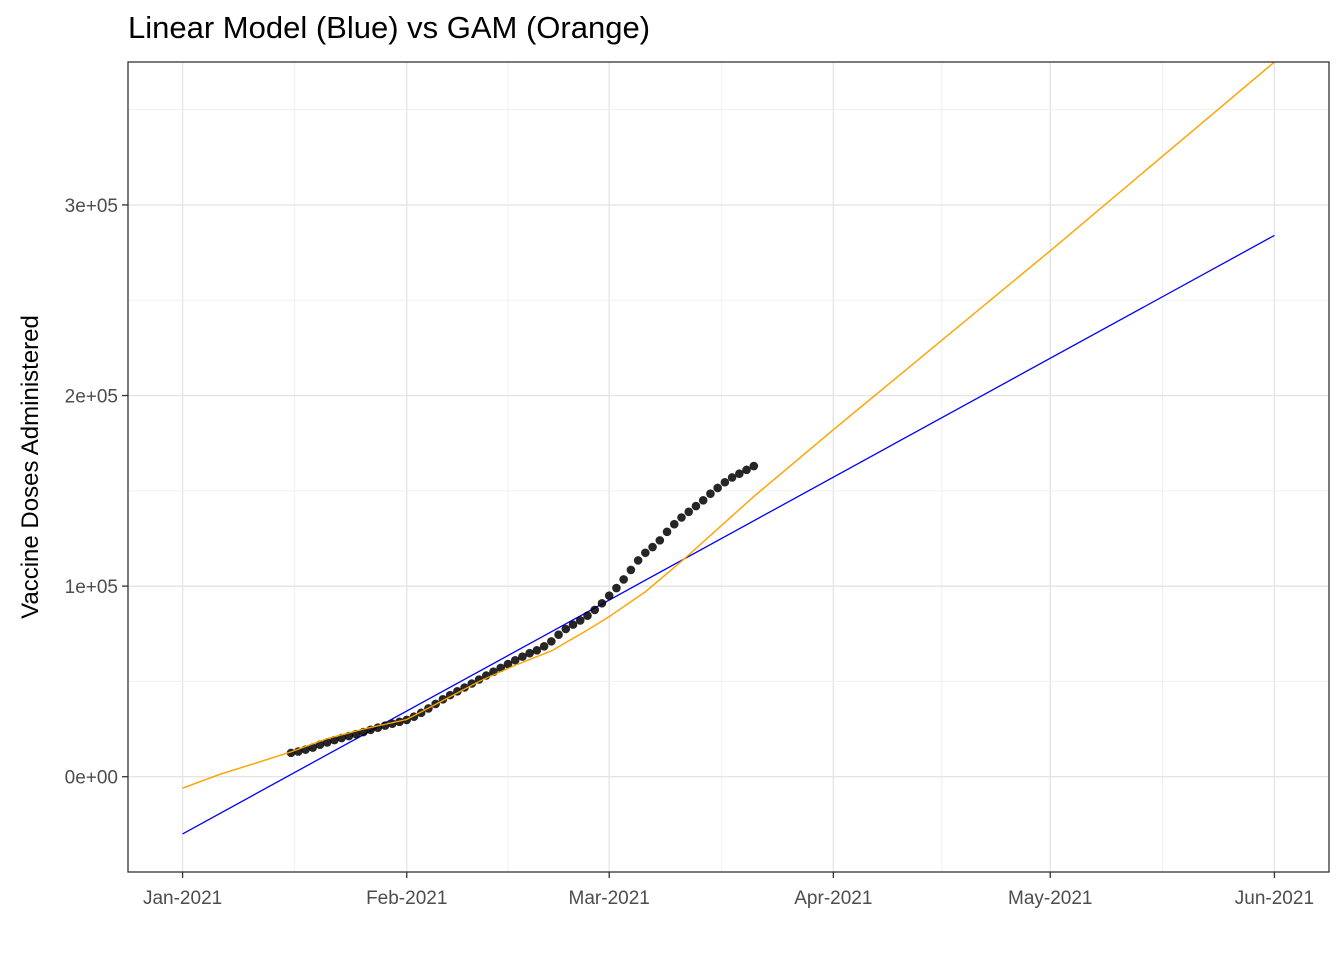 The image size is (1344, 960). Describe the element at coordinates (91, 587) in the screenshot. I see `y-tick-label: 1e+05` at that location.